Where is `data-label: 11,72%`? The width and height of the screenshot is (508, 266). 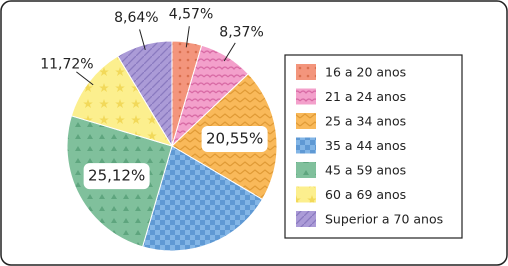
data-label: 11,72% is located at coordinates (66, 64).